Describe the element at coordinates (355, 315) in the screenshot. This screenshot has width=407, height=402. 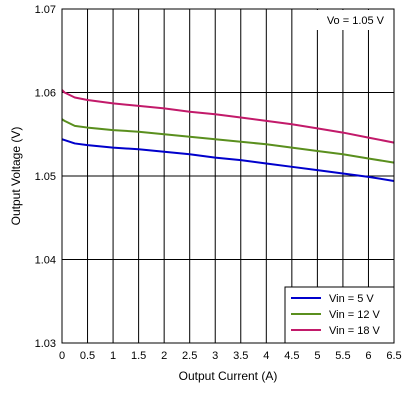
I see `legend-label-2: Vin = 12 V` at that location.